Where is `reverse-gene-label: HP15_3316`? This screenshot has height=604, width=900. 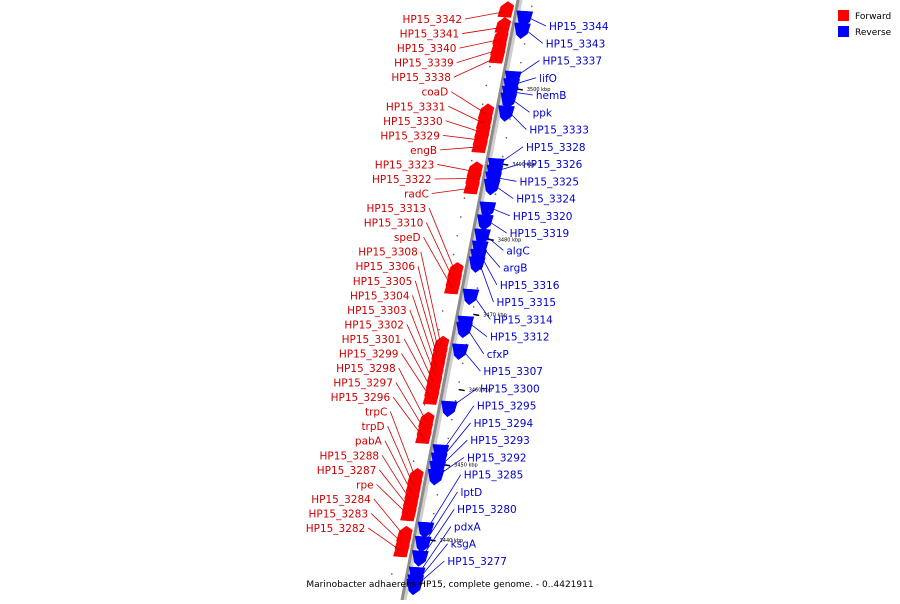
reverse-gene-label: HP15_3316 is located at coordinates (530, 286).